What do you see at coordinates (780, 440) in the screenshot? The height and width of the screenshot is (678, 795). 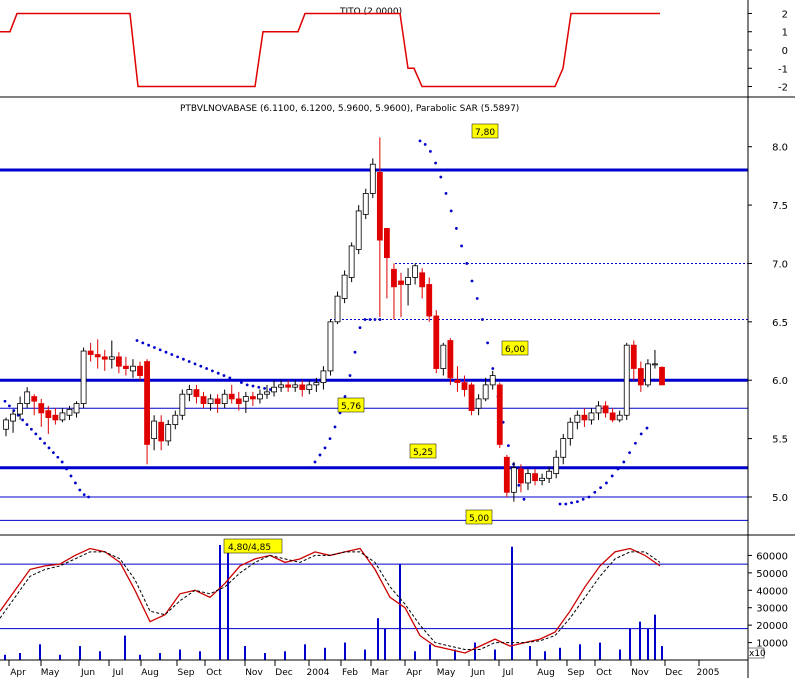 I see `price-tick-label: 5.5` at bounding box center [780, 440].